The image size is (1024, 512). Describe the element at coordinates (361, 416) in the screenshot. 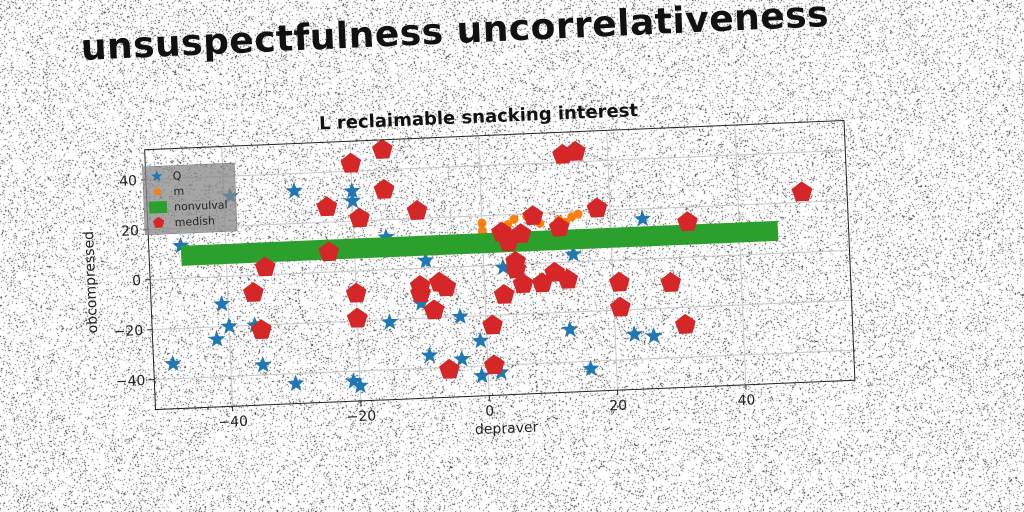

I see `x-tick-label: −20` at that location.